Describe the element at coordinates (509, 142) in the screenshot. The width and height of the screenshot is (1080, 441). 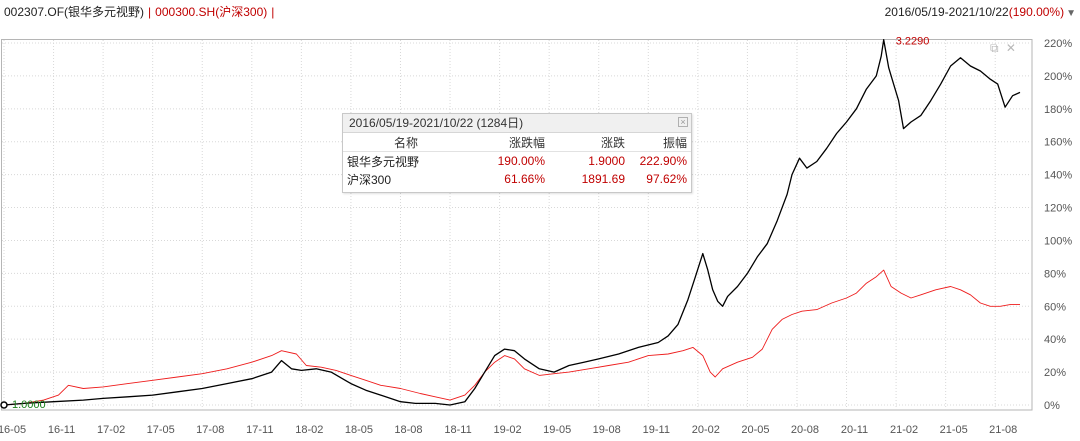
I see `col-change-pct-header: 涨跌幅` at that location.